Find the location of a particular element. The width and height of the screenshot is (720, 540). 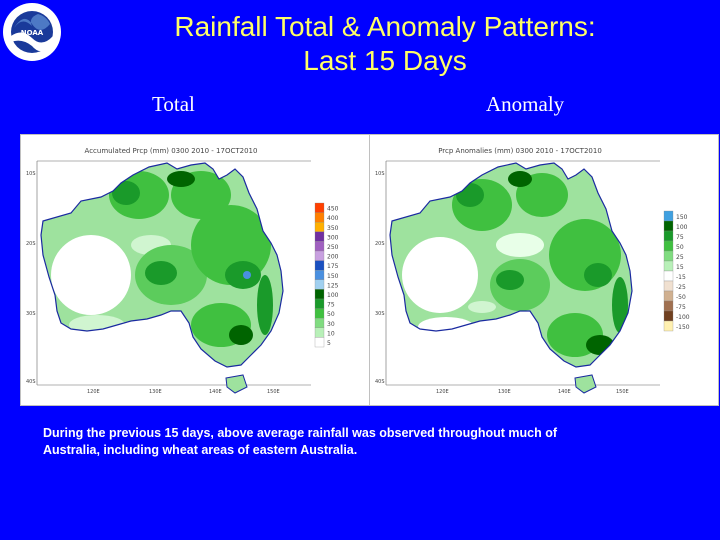

anomaly-legend-label: 150 is located at coordinates (682, 217).